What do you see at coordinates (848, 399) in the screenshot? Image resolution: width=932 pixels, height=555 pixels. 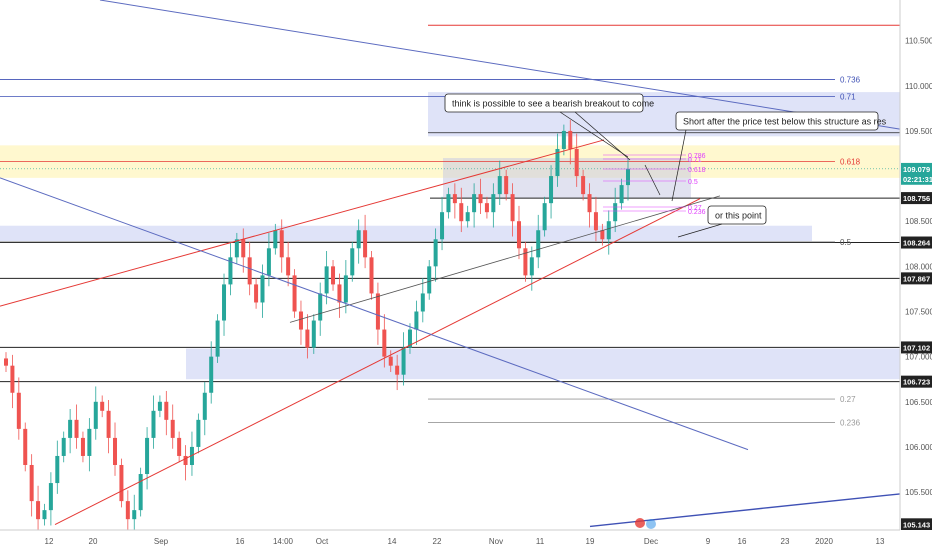 I see `fib-level-label: 0.27` at bounding box center [848, 399].